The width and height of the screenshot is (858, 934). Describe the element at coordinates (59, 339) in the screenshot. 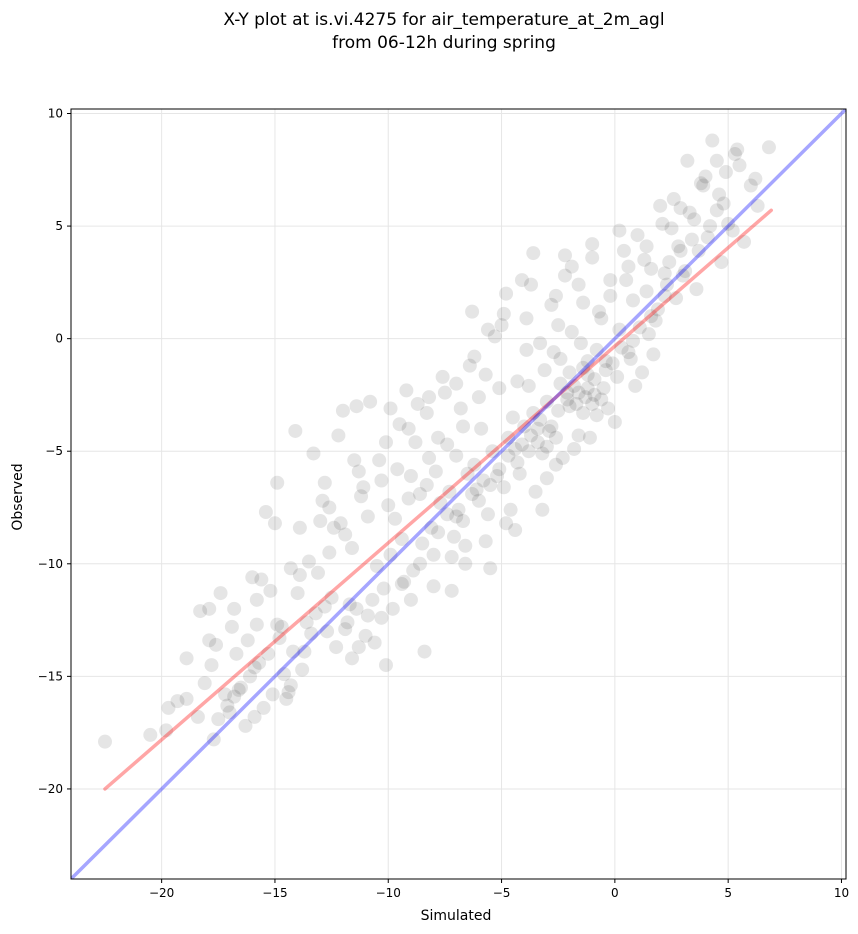

I see `y-tick-label: 0` at that location.